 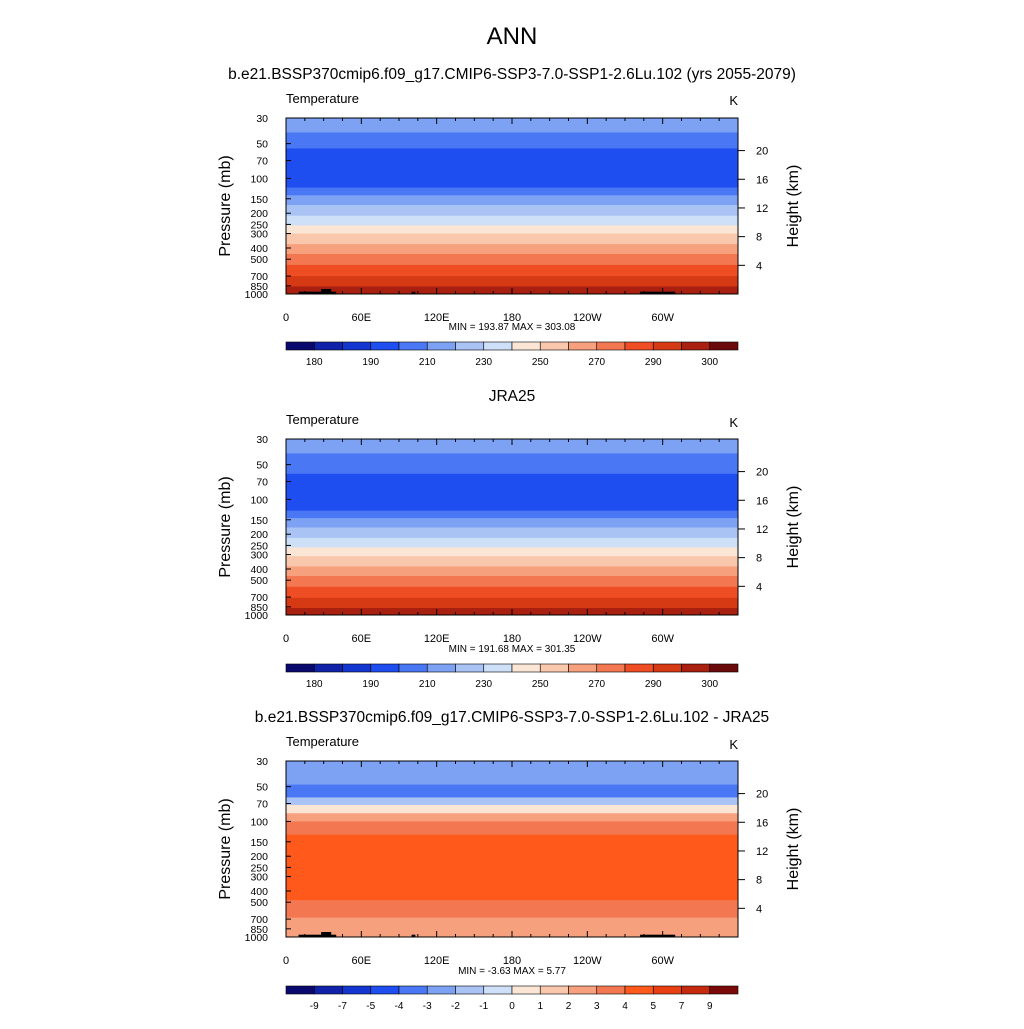 What do you see at coordinates (259, 857) in the screenshot?
I see `y-tick-label: 200` at bounding box center [259, 857].